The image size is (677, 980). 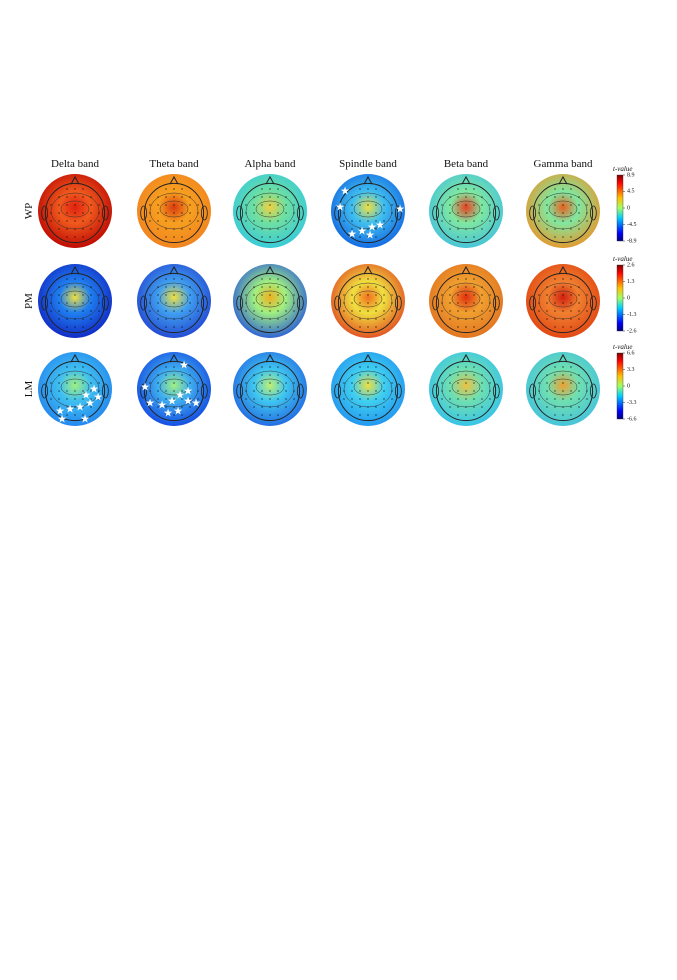 I want to click on row-label: PM, so click(x=29, y=301).